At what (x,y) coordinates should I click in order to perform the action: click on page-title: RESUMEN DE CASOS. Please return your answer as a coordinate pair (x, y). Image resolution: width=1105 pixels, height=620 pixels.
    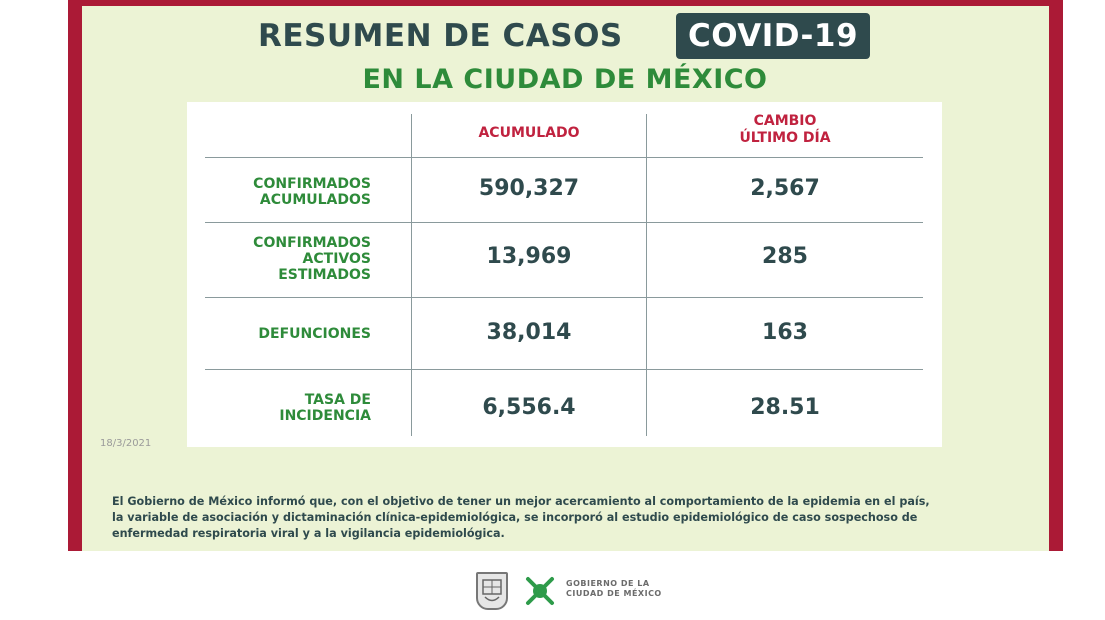
    Looking at the image, I should click on (440, 36).